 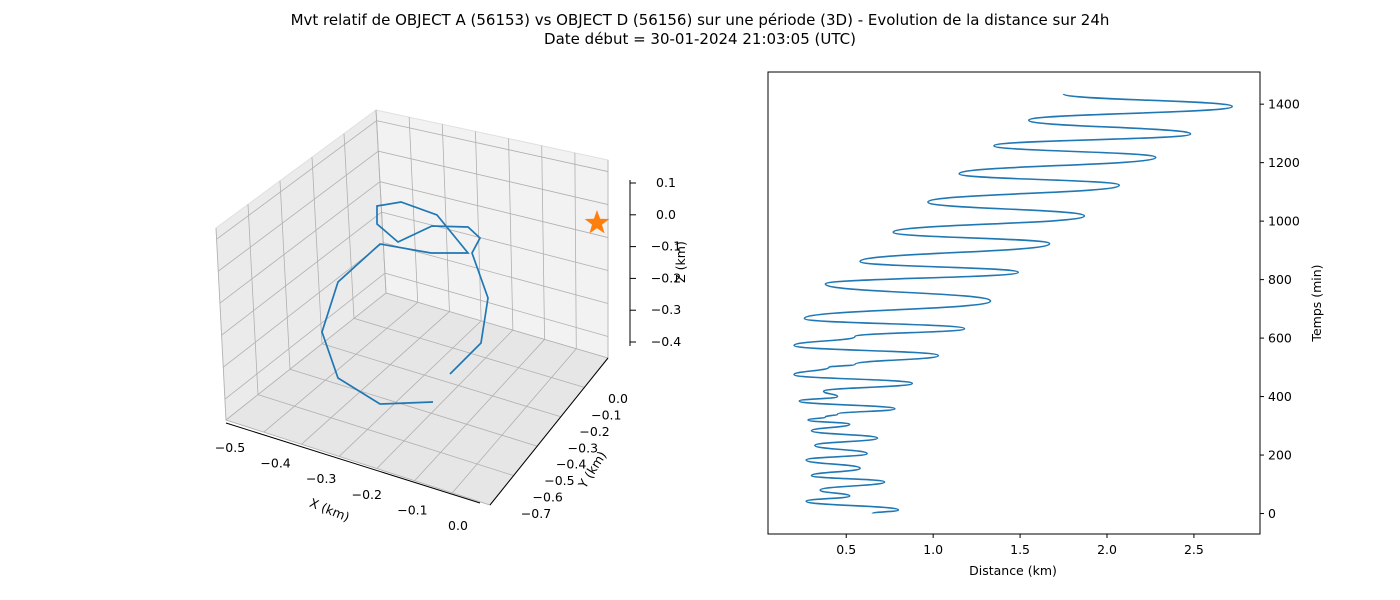 I want to click on x-tick-label-3d: −0.4, so click(x=275, y=463).